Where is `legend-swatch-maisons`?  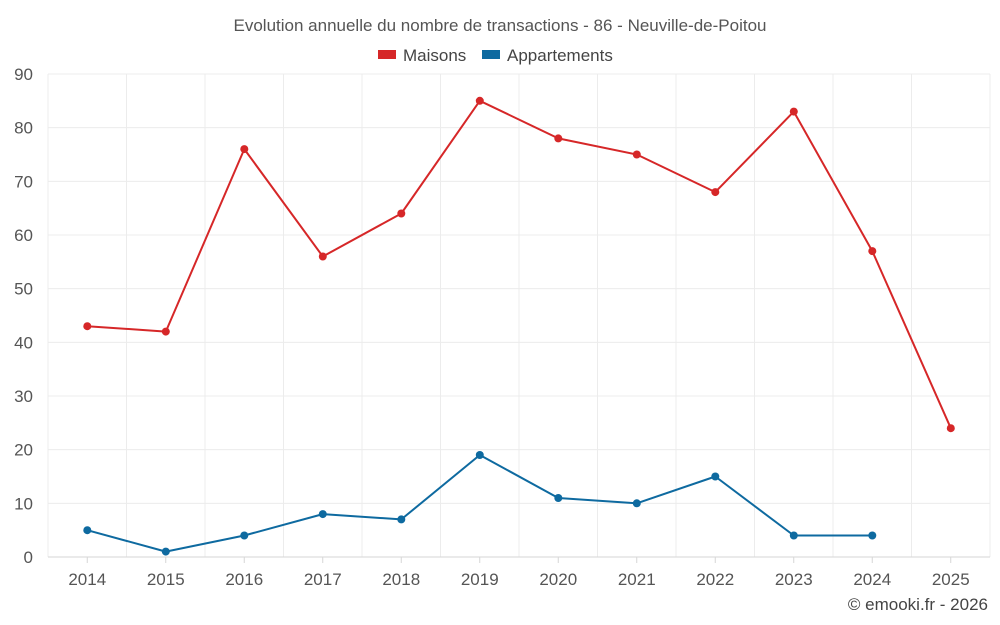 legend-swatch-maisons is located at coordinates (387, 54).